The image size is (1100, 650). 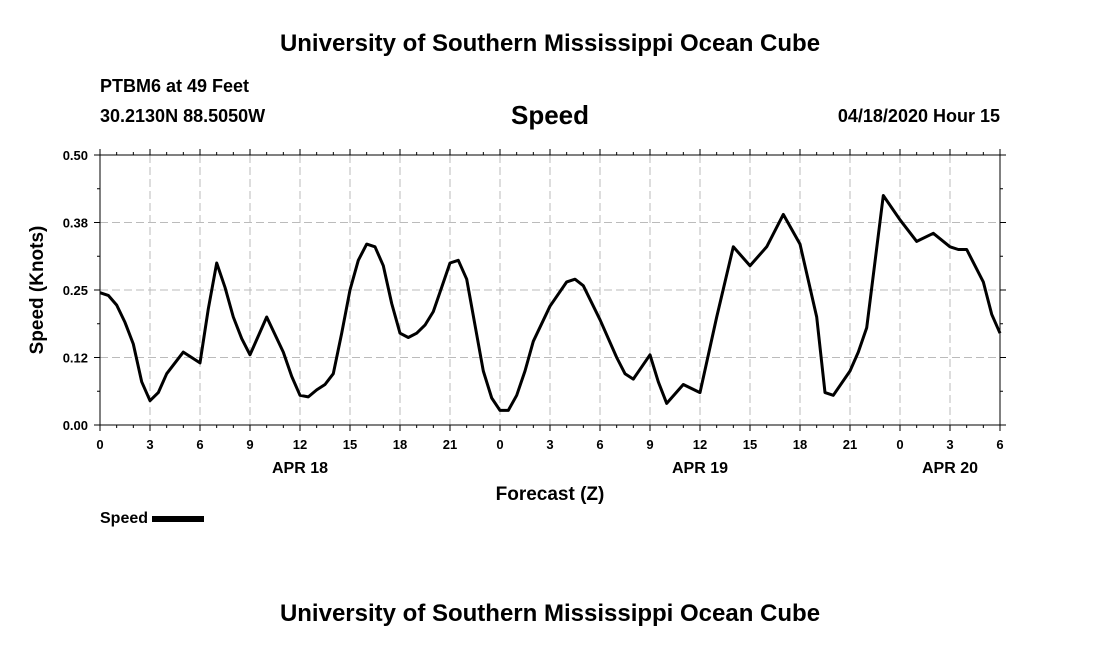 What do you see at coordinates (124, 518) in the screenshot?
I see `legend-label: Speed` at bounding box center [124, 518].